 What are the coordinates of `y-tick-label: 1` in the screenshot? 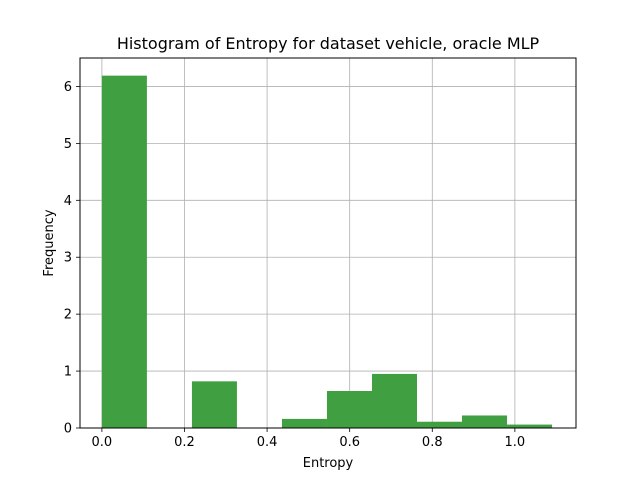 It's located at (68, 372).